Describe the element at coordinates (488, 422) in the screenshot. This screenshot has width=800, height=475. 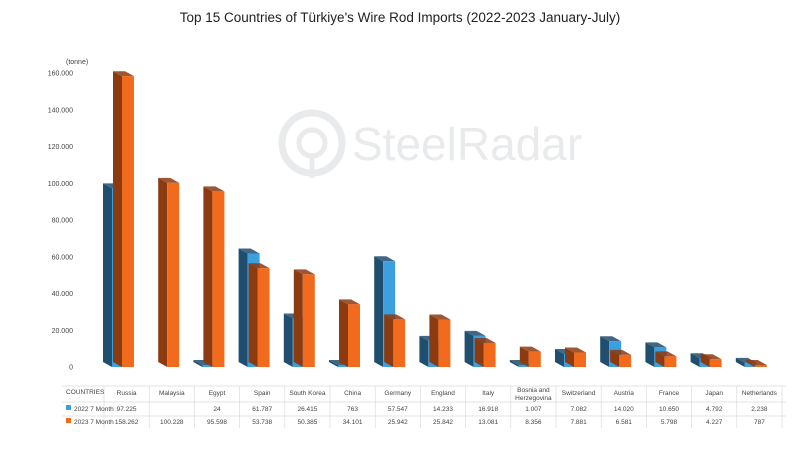
I see `data-label: 13.081` at that location.